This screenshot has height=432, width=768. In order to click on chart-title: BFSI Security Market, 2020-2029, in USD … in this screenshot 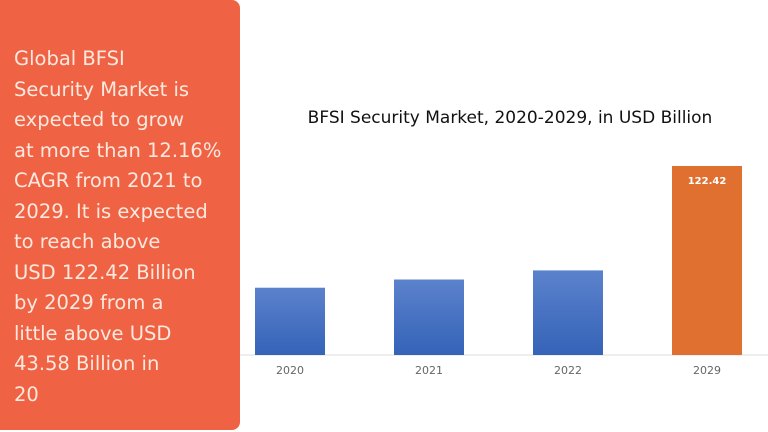, I will do `click(510, 118)`.